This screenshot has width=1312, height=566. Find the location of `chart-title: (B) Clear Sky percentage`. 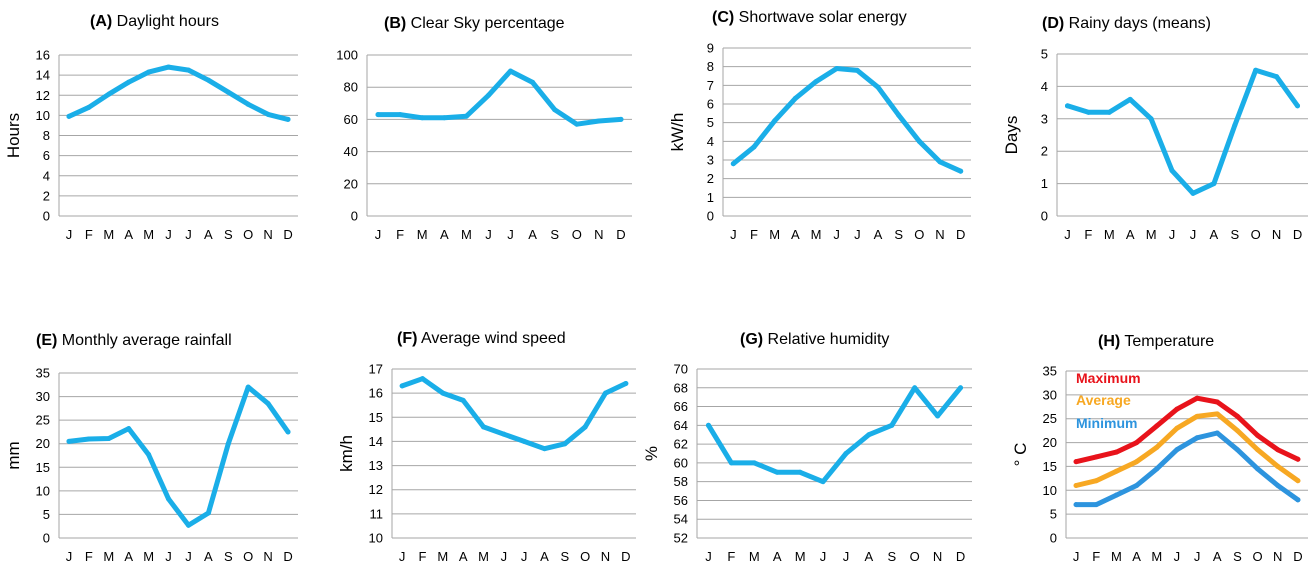

chart-title: (B) Clear Sky percentage is located at coordinates (474, 23).